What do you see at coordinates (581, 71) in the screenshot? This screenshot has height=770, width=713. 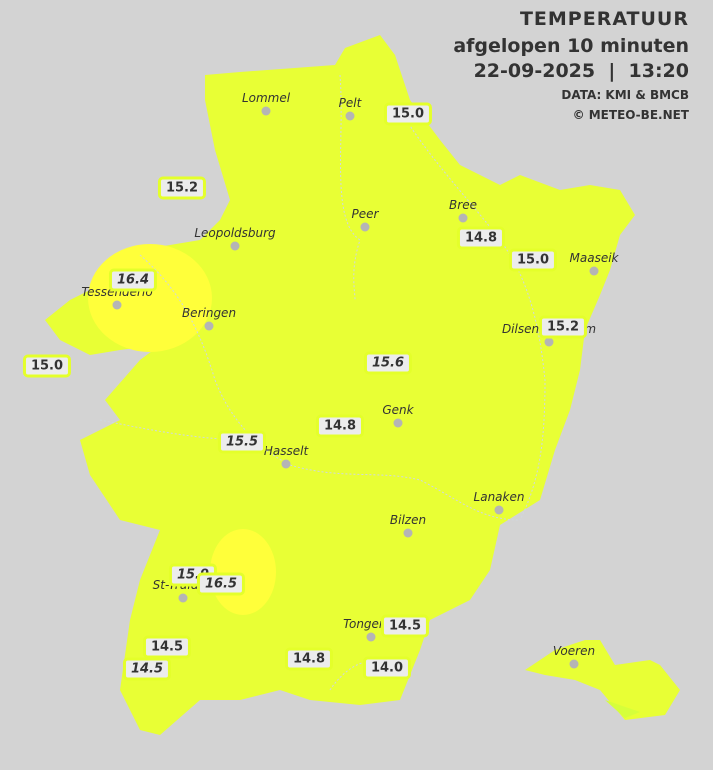 I see `map-datetime: 22-09-2025 | 13:20` at bounding box center [581, 71].